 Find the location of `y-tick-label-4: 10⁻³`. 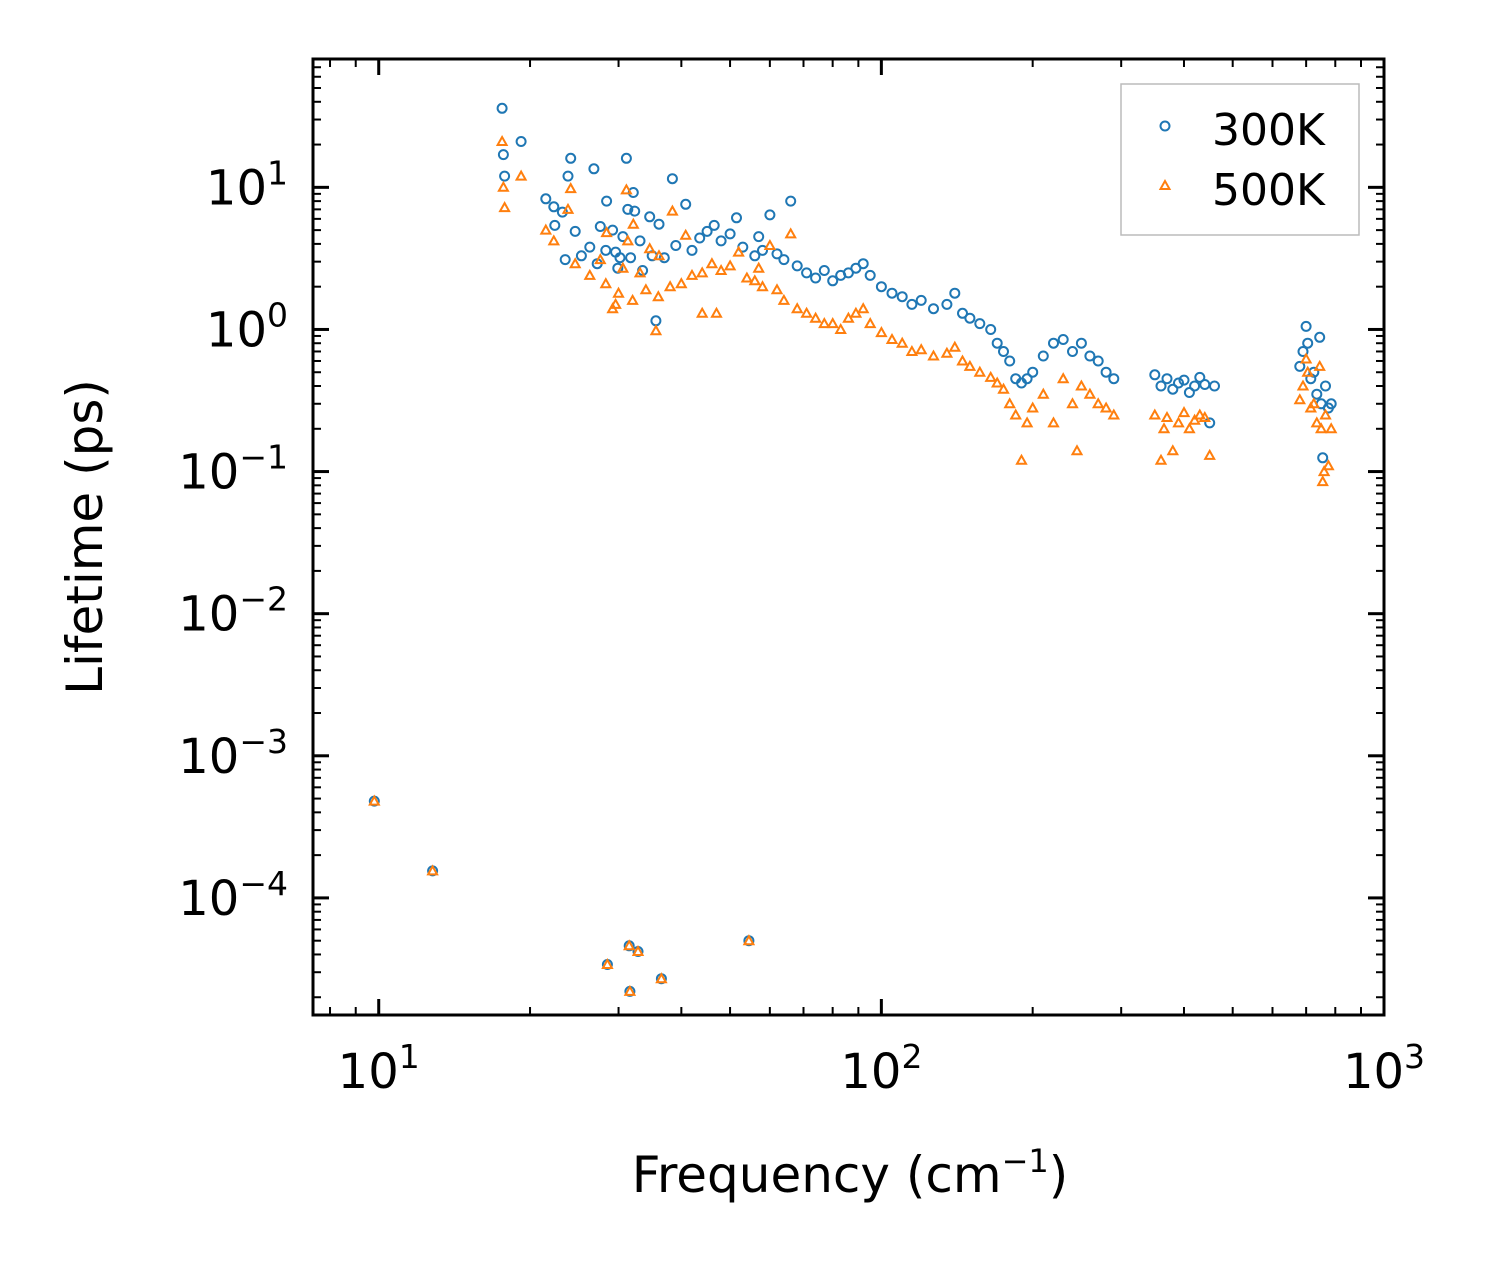

y-tick-label-4: 10⁻³ is located at coordinates (233, 753).